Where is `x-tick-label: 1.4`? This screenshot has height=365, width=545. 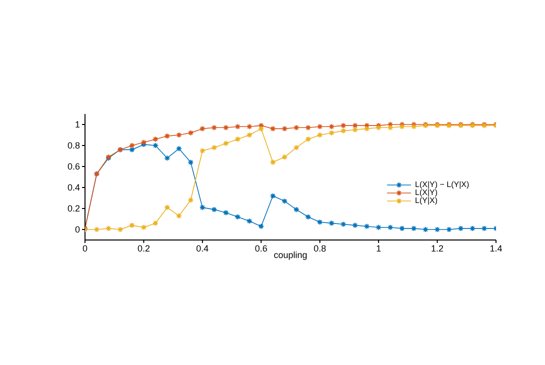
x-tick-label: 1.4 is located at coordinates (496, 248).